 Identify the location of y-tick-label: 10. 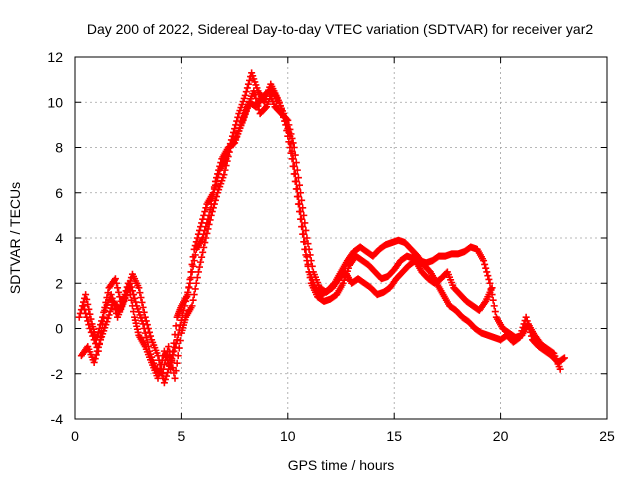
(55, 102).